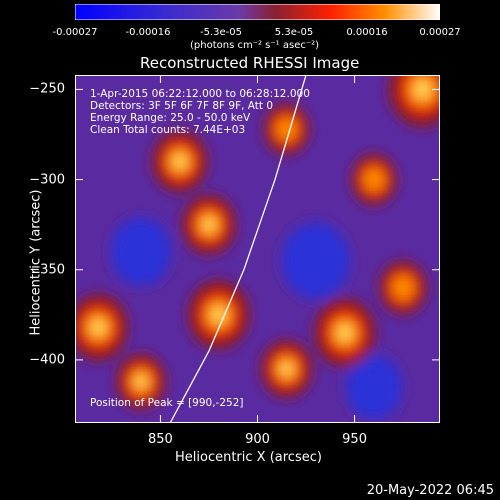  What do you see at coordinates (168, 130) in the screenshot?
I see `info-method: Clean Total counts: 7.44E+03` at bounding box center [168, 130].